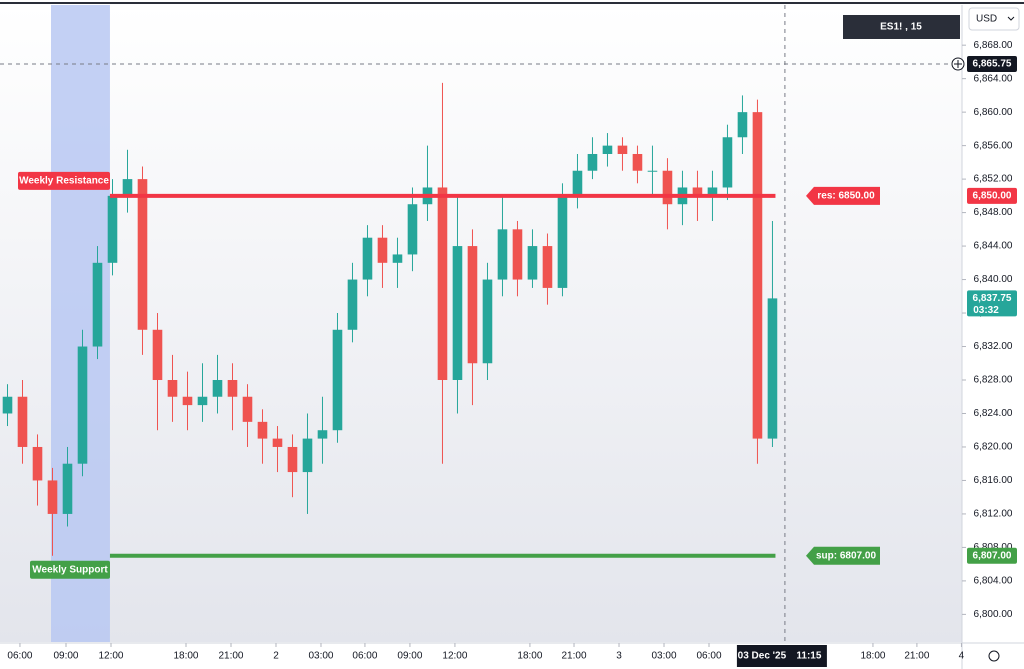 The width and height of the screenshot is (1024, 669). Describe the element at coordinates (993, 380) in the screenshot. I see `y-tick-label: 6,828.00` at that location.